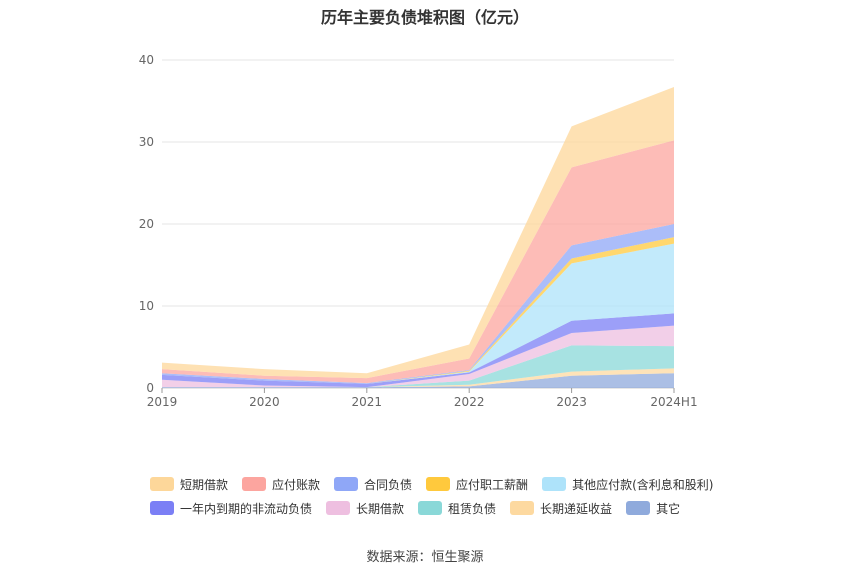 The height and width of the screenshot is (575, 850). Describe the element at coordinates (668, 508) in the screenshot. I see `legend-label: 其它` at that location.